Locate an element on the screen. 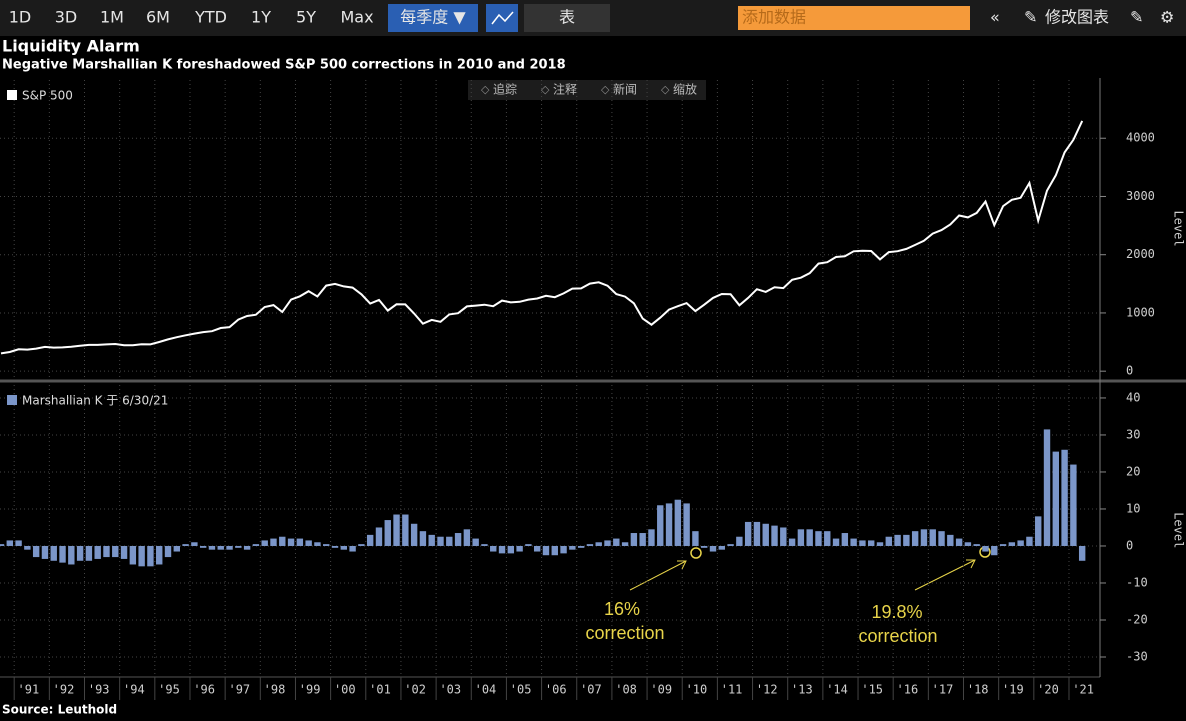  chart-tool: 缩放 is located at coordinates (685, 89).